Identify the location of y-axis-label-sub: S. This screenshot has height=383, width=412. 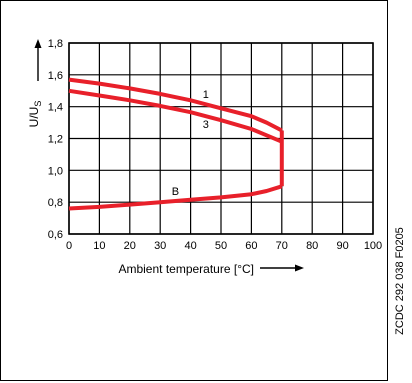
(38, 104).